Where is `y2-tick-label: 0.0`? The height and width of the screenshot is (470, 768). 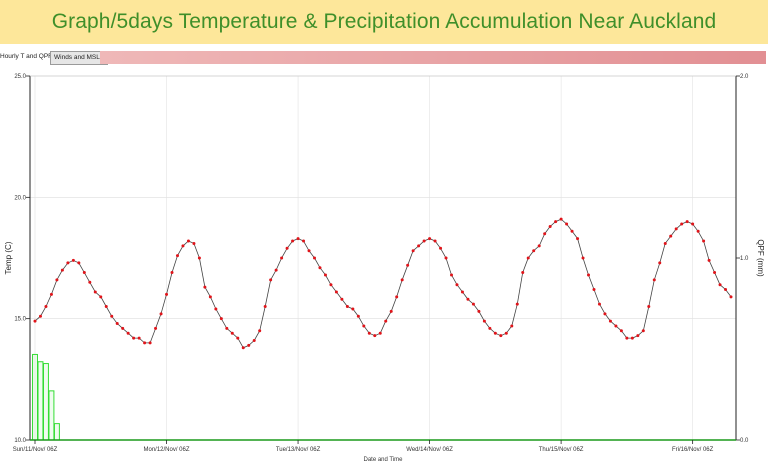 y2-tick-label: 0.0 is located at coordinates (744, 441).